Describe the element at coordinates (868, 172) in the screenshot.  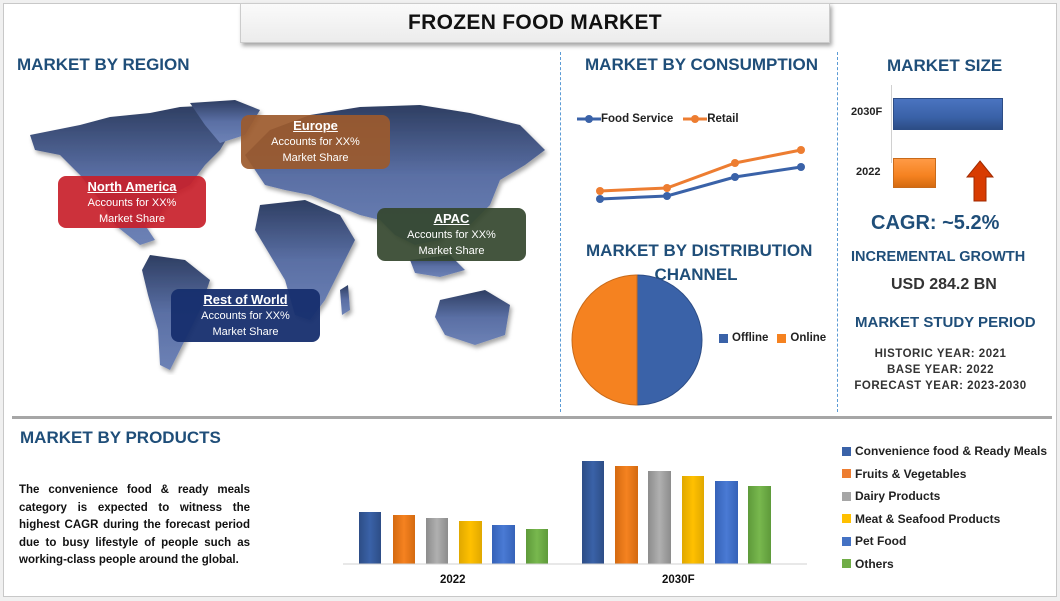
I see `market-size-label-2022: 2022` at that location.